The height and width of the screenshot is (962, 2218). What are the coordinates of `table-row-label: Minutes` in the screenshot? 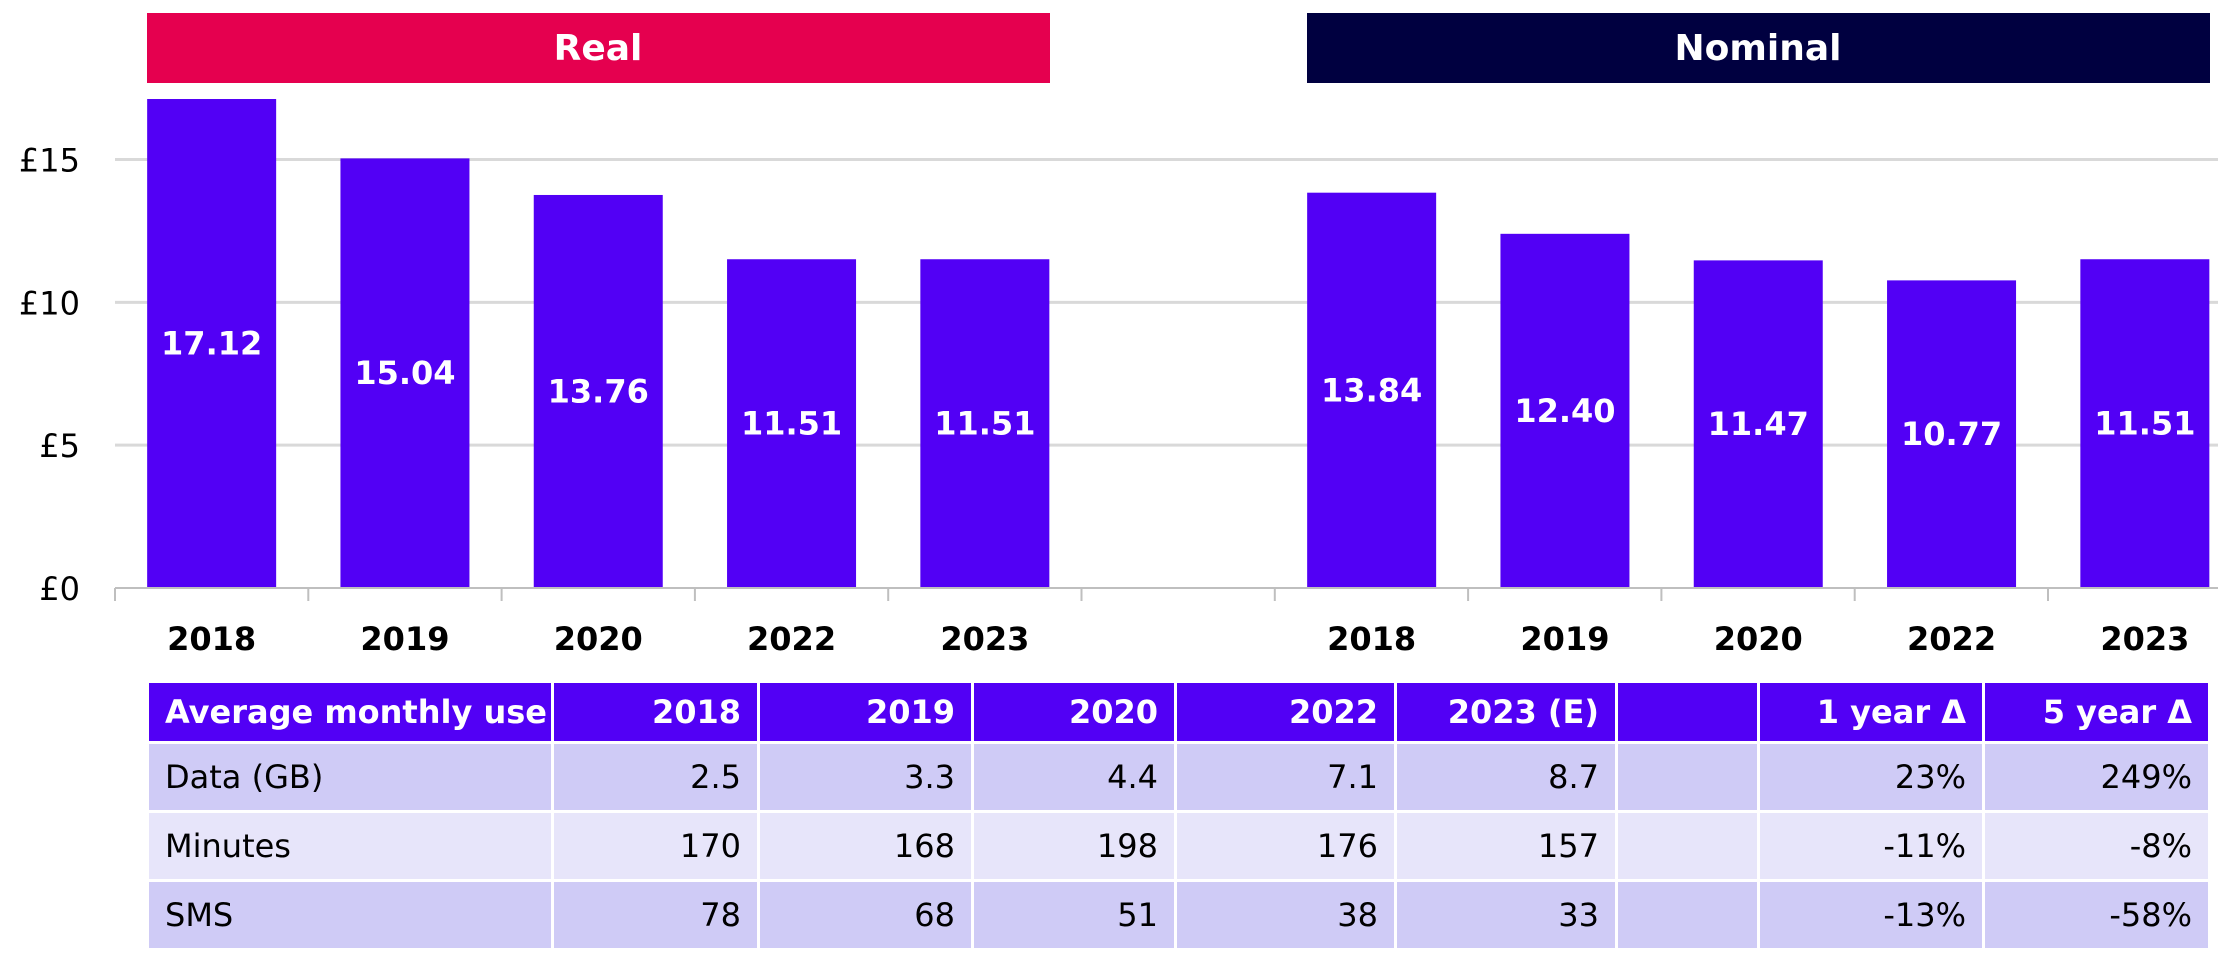 It's located at (350, 846).